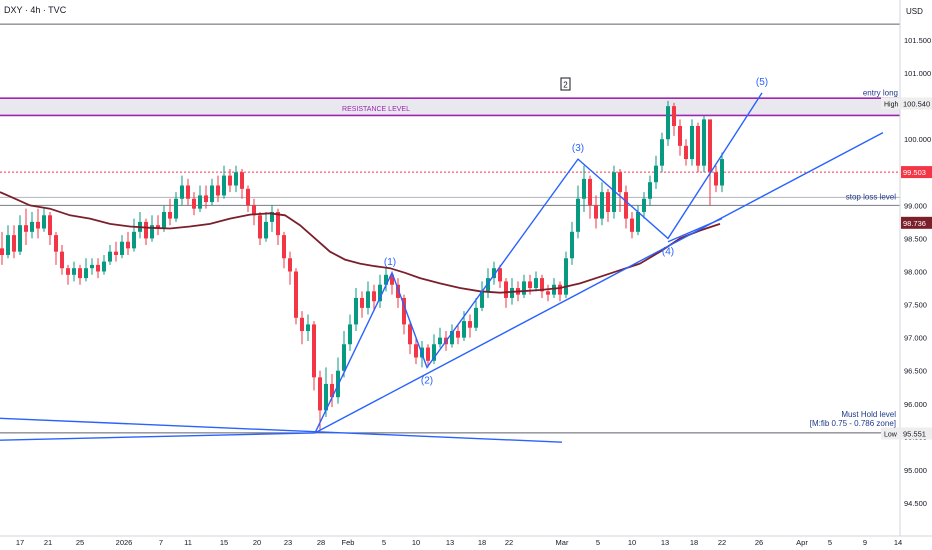  Describe the element at coordinates (915, 205) in the screenshot. I see `y-tick-5: 99.000` at that location.